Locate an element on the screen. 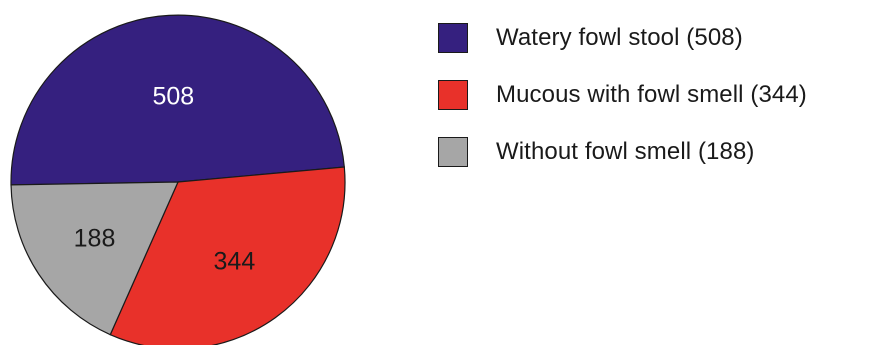  data-label-mucous-with-fowl-smell: 344 is located at coordinates (235, 262).